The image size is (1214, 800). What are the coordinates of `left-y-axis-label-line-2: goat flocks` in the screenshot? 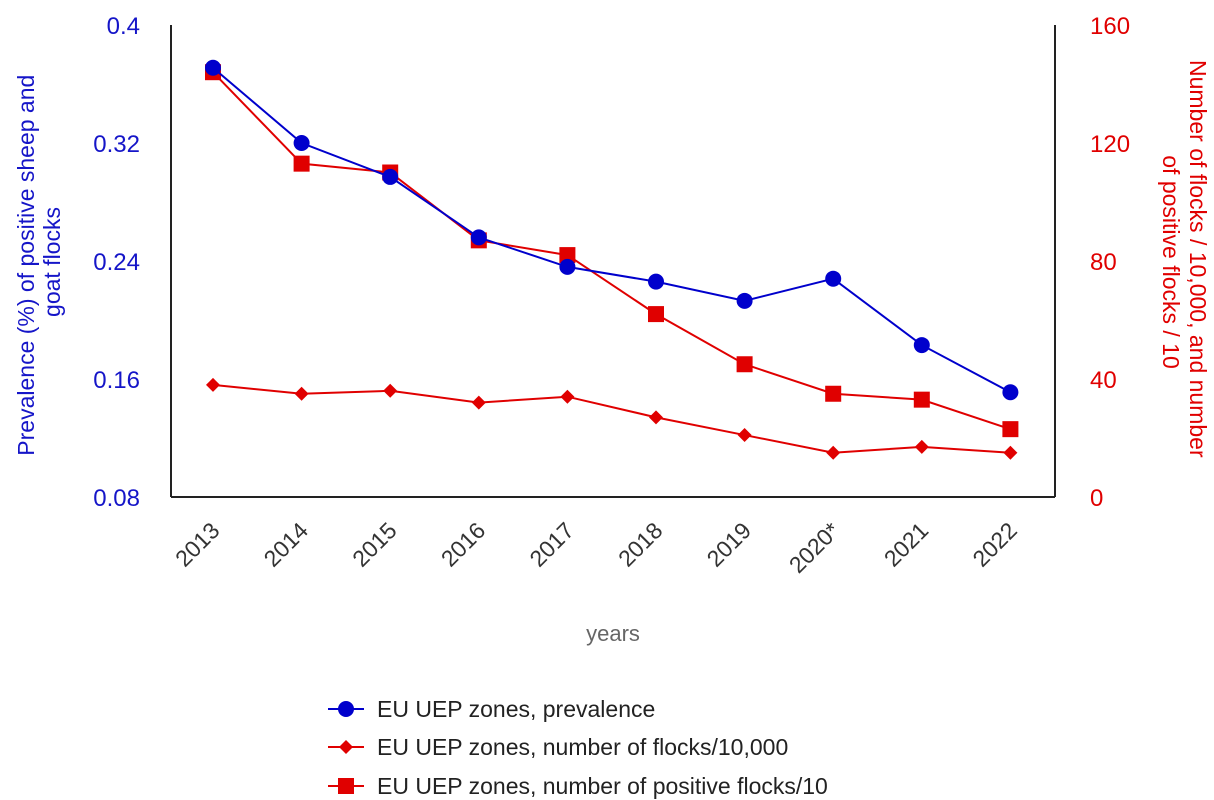 It's located at (52, 262).